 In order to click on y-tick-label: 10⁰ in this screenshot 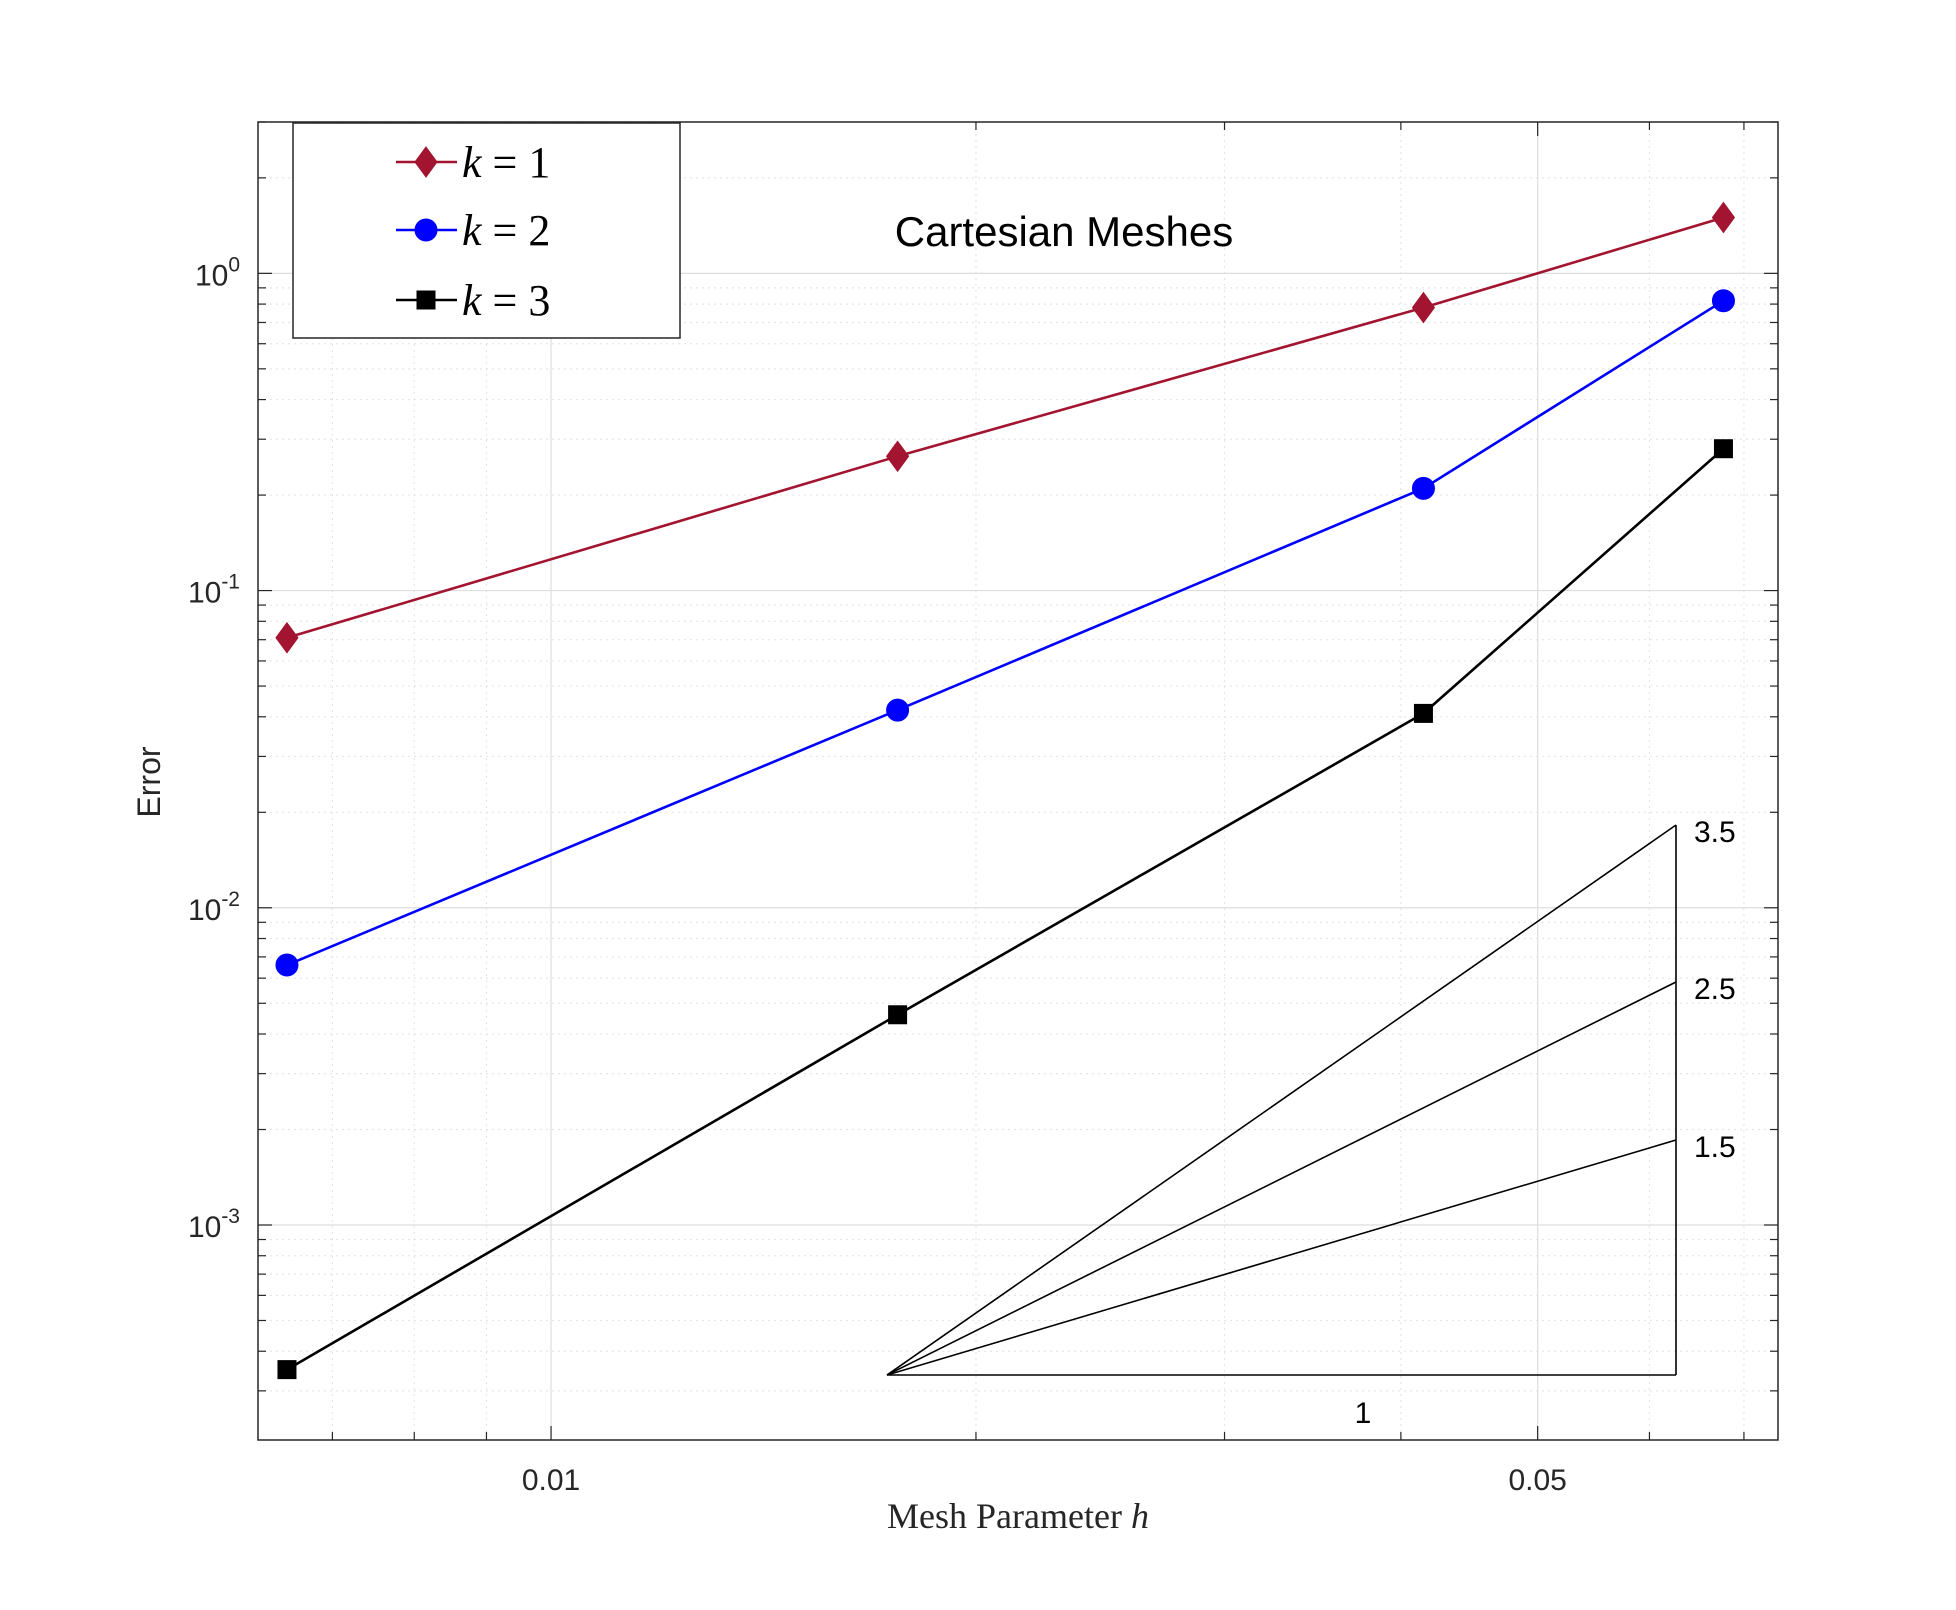, I will do `click(217, 272)`.